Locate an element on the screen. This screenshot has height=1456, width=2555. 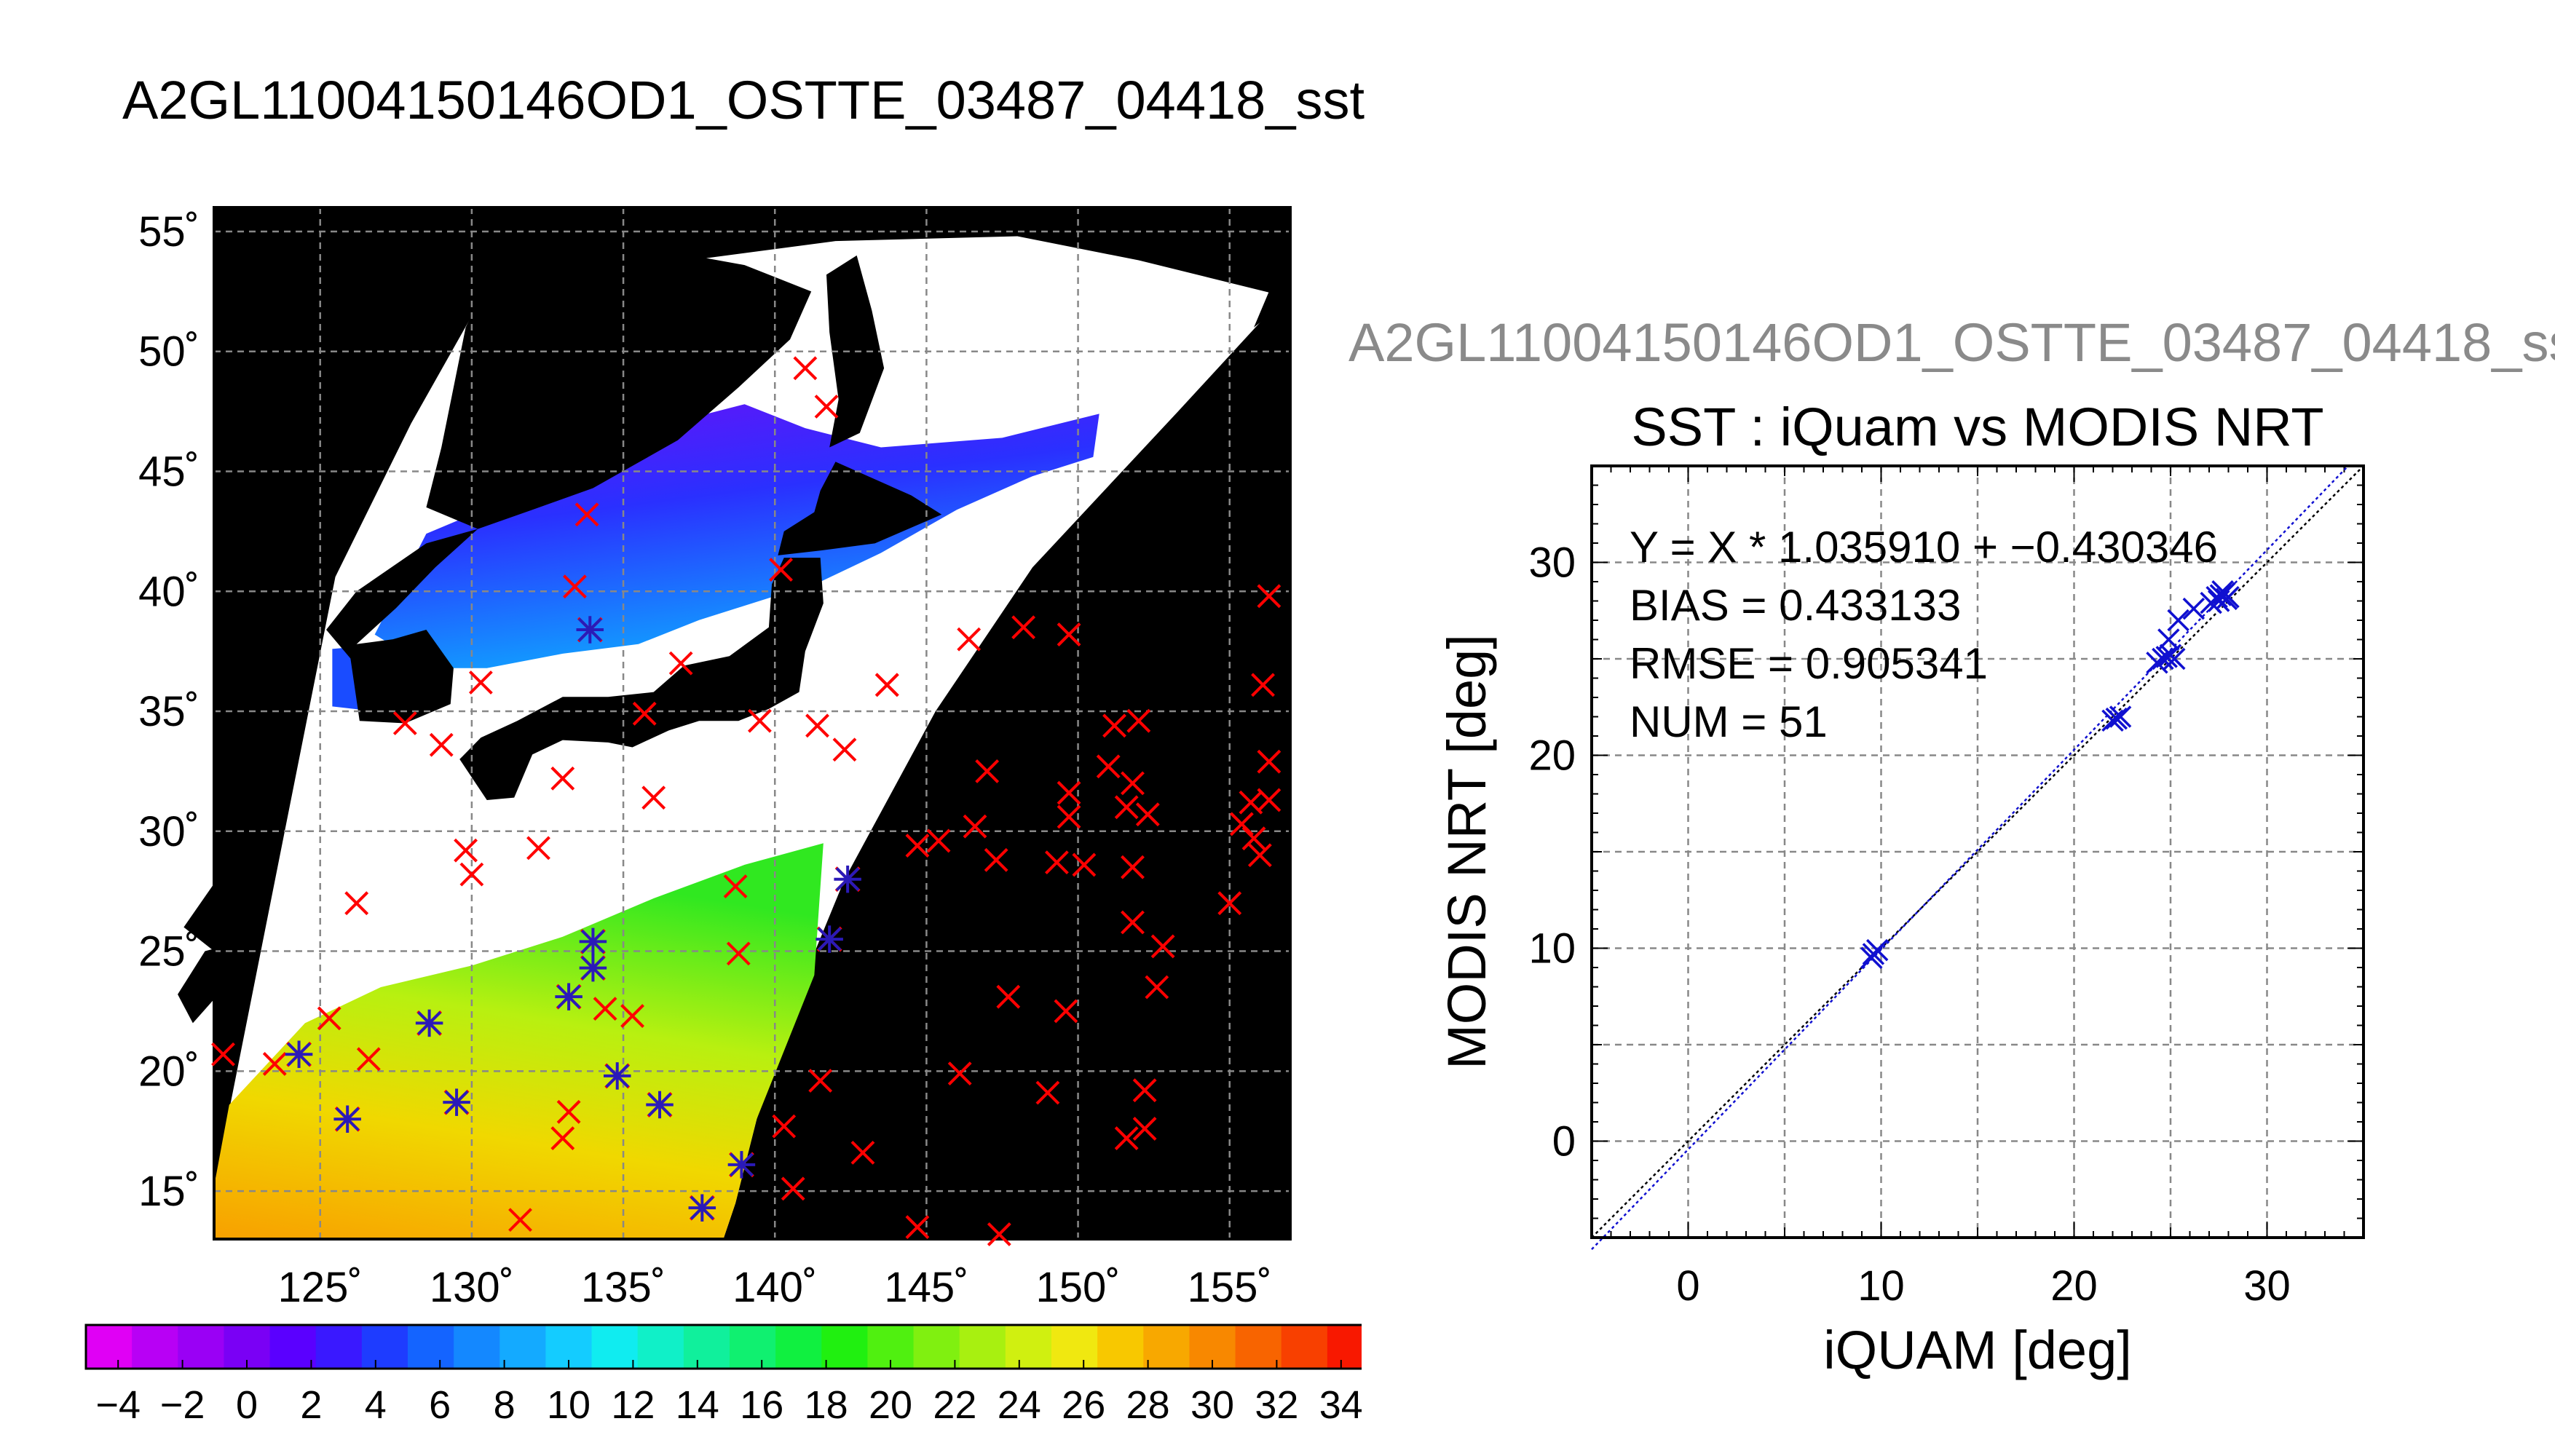
map-y-tick-label: 50˚ is located at coordinates (169, 352).